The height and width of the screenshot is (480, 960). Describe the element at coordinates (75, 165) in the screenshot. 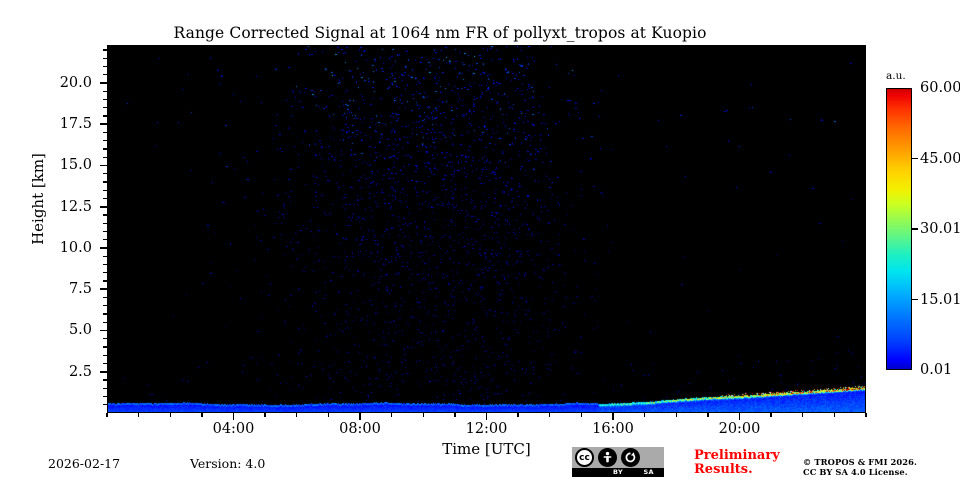

I see `y-tick-label: 15.0` at that location.